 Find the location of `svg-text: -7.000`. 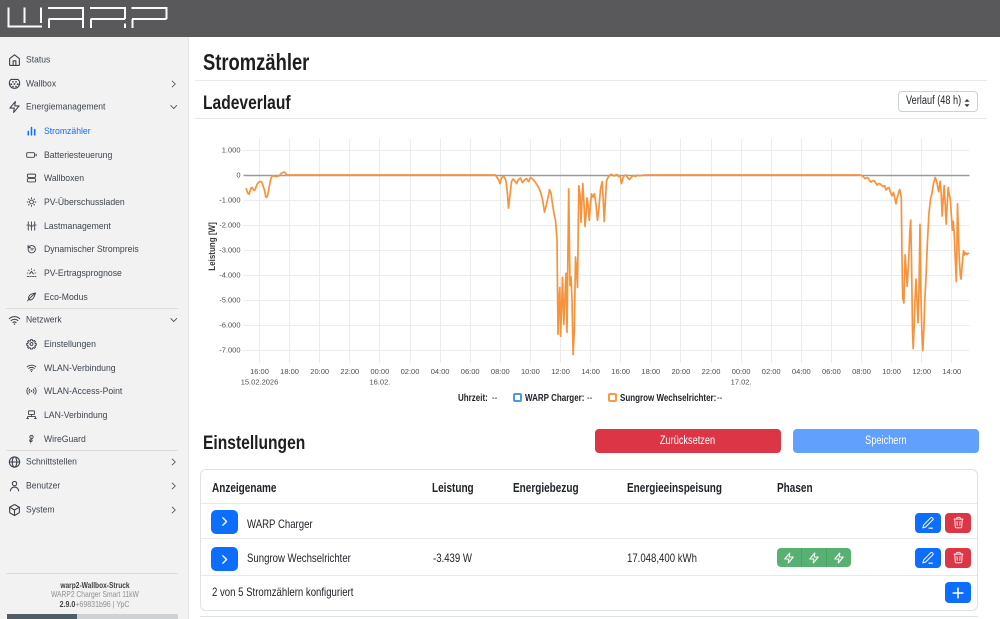

svg-text: -7.000 is located at coordinates (229, 350).